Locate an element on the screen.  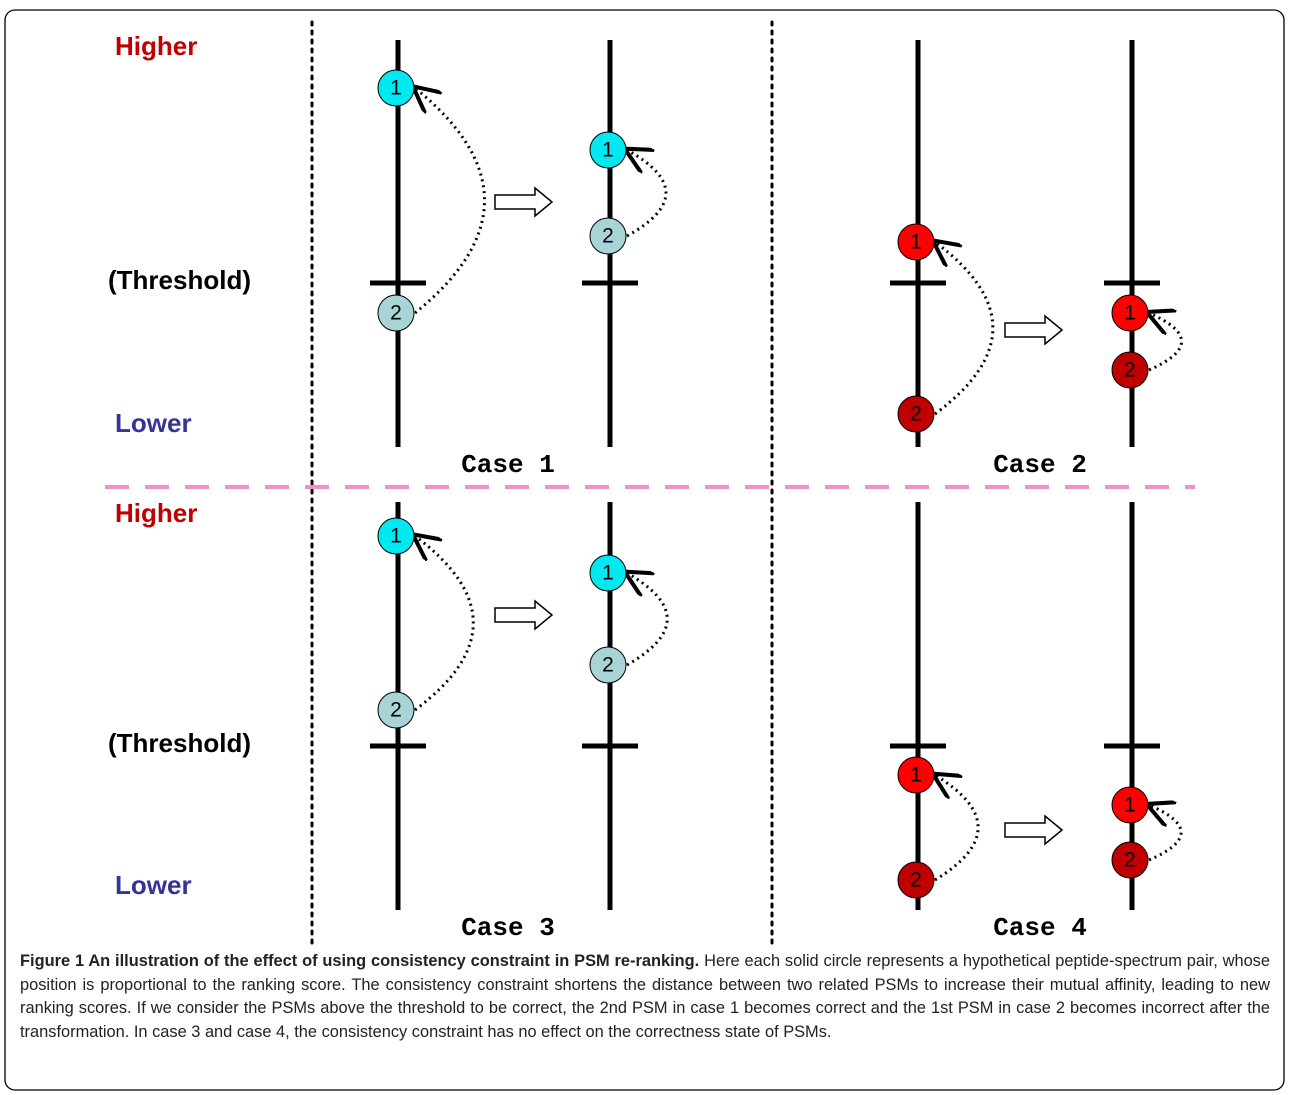
case-label: Case 4 is located at coordinates (1040, 928).